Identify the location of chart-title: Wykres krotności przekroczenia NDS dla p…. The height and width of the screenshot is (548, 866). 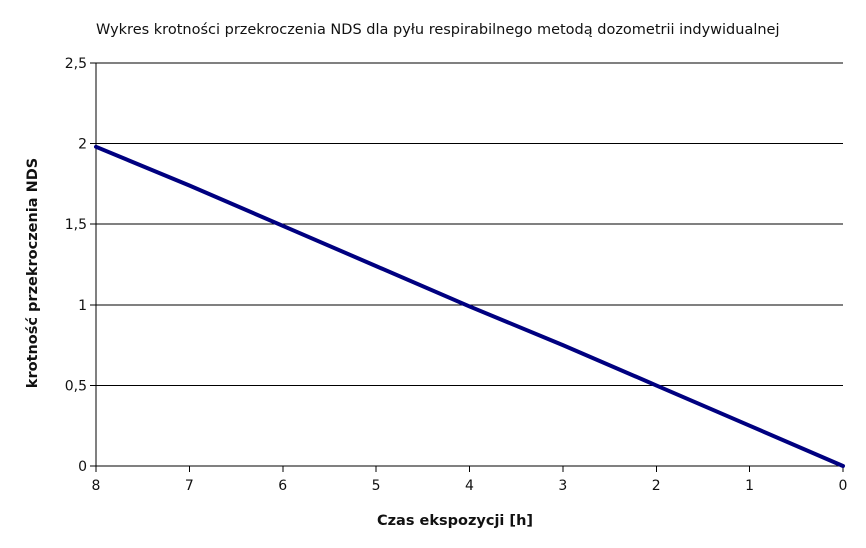
(438, 30).